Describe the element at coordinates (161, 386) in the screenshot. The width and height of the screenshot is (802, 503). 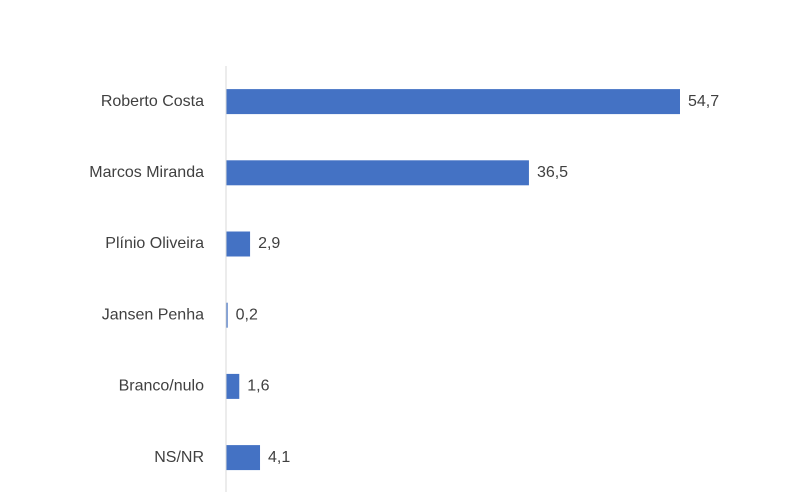
I see `category-label: Branco/nulo` at that location.